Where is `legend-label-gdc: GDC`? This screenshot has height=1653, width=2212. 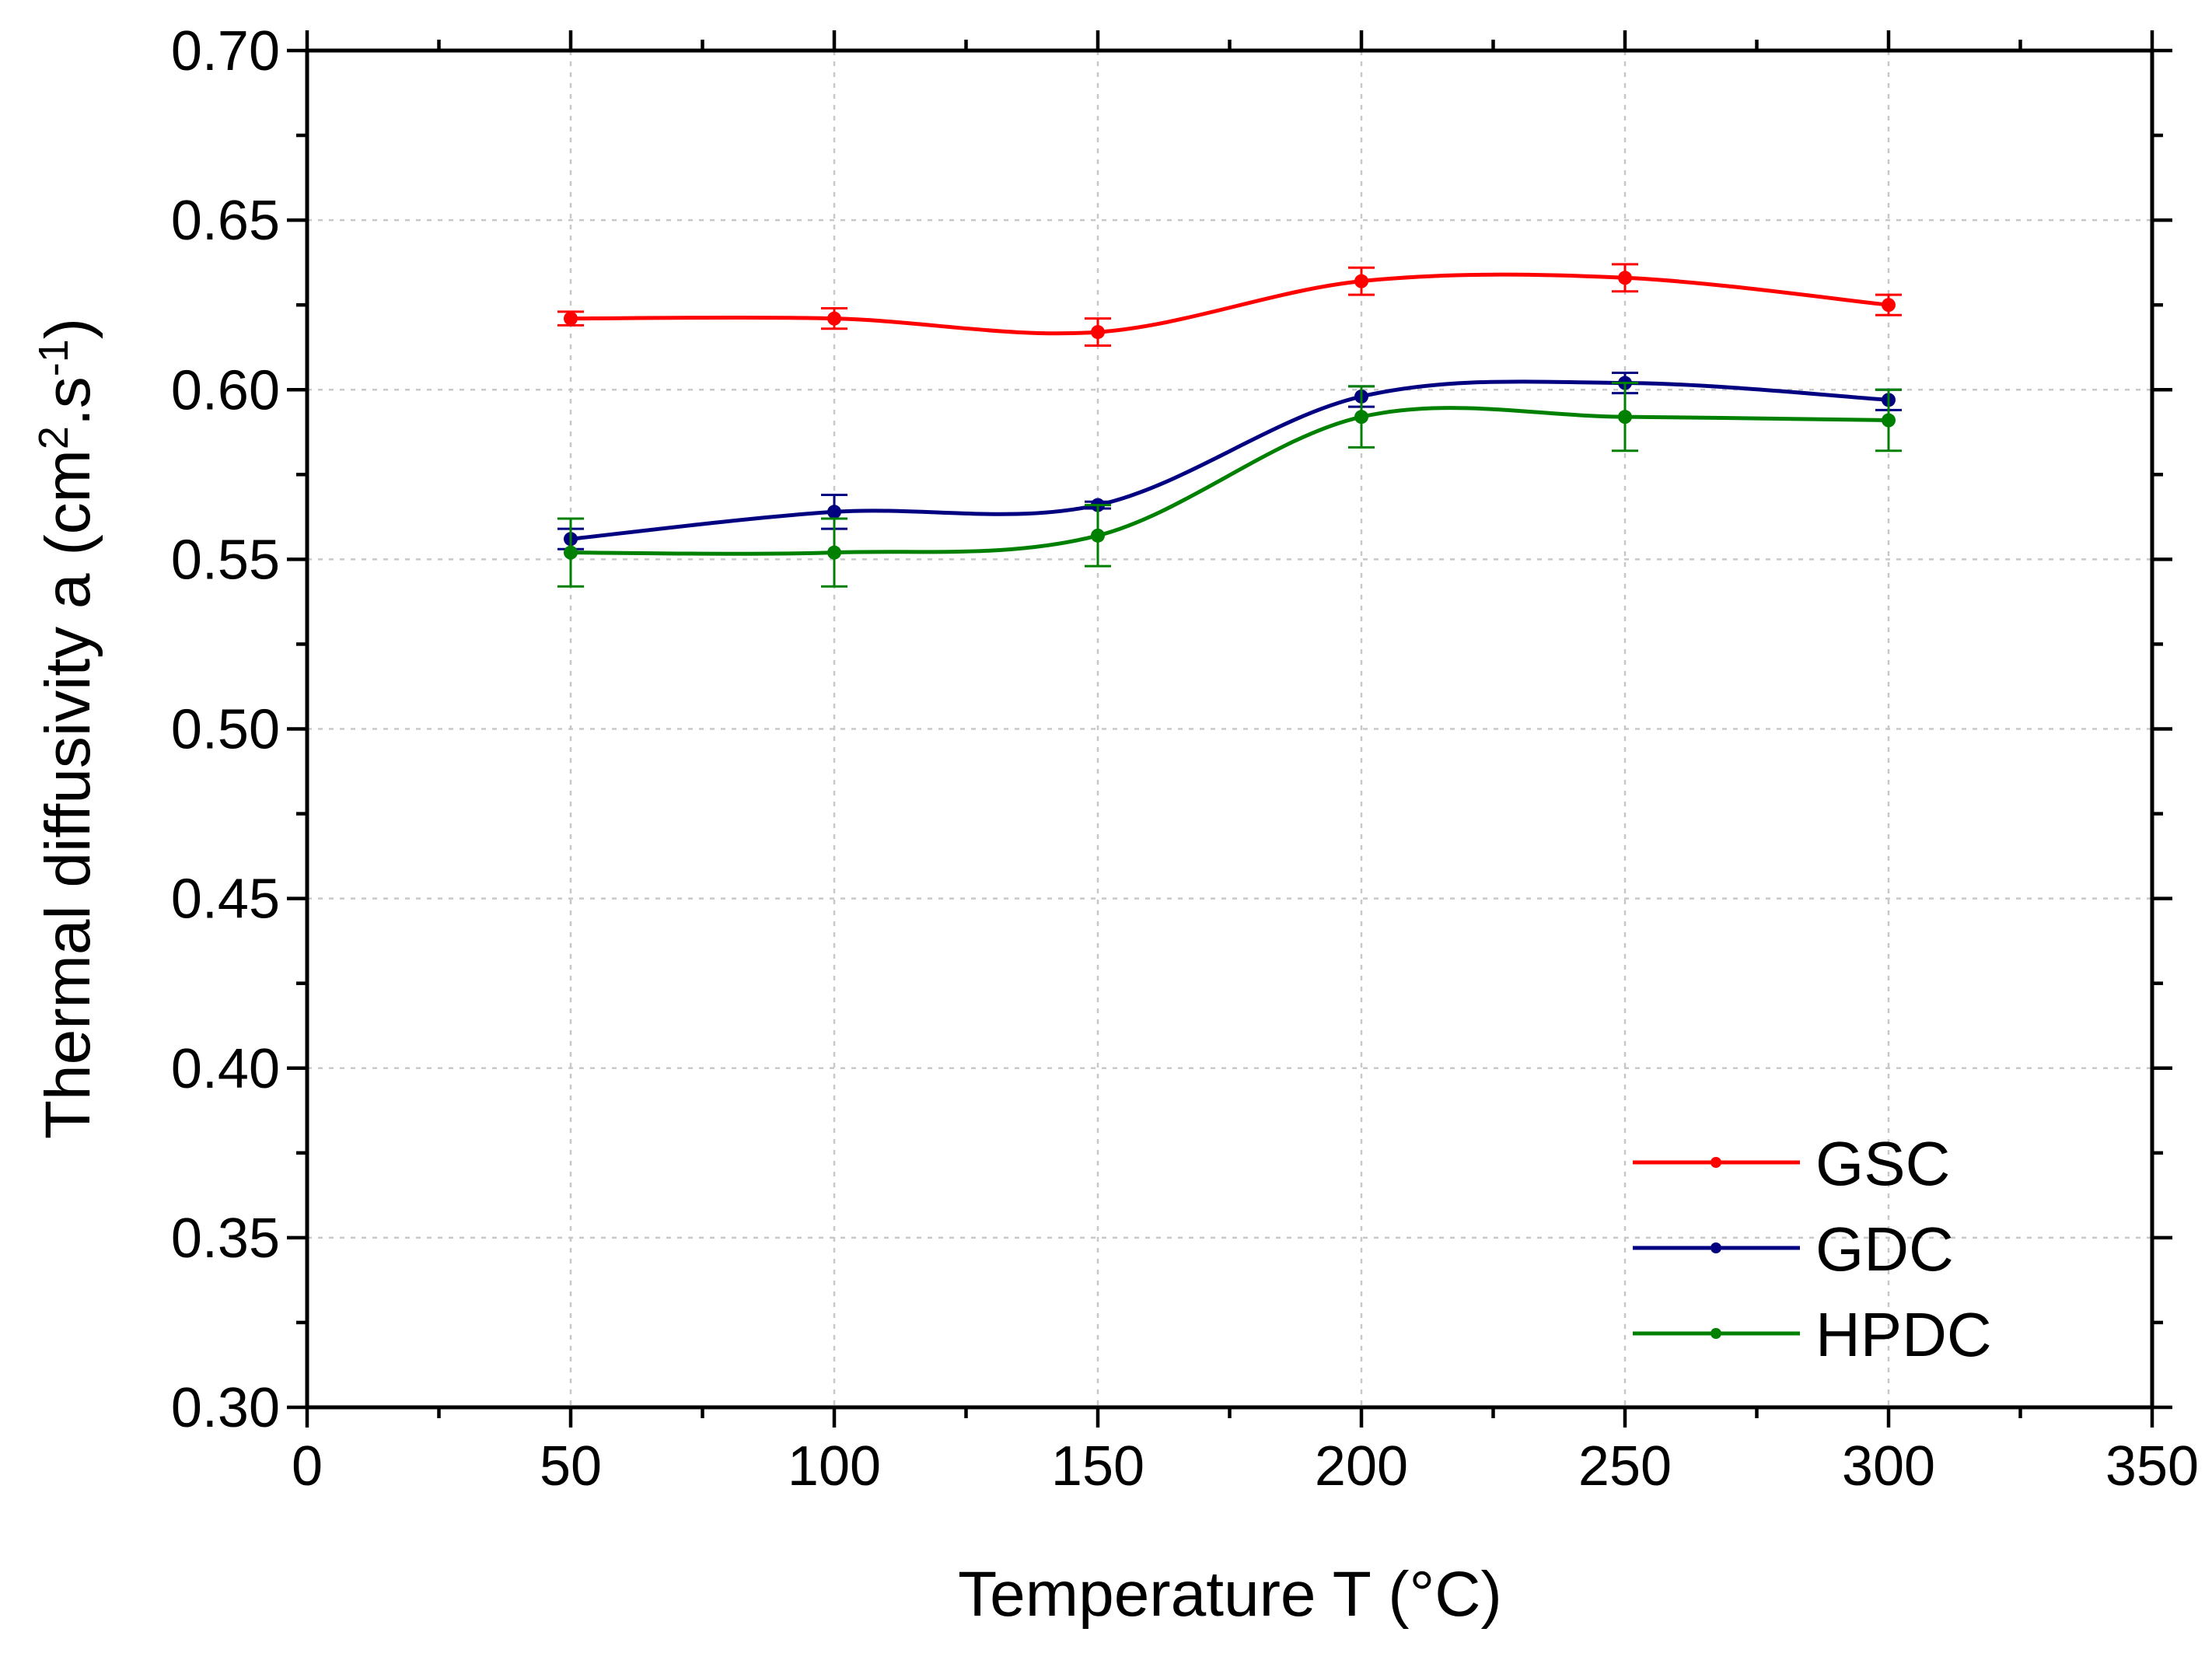
legend-label-gdc: GDC is located at coordinates (1884, 1249).